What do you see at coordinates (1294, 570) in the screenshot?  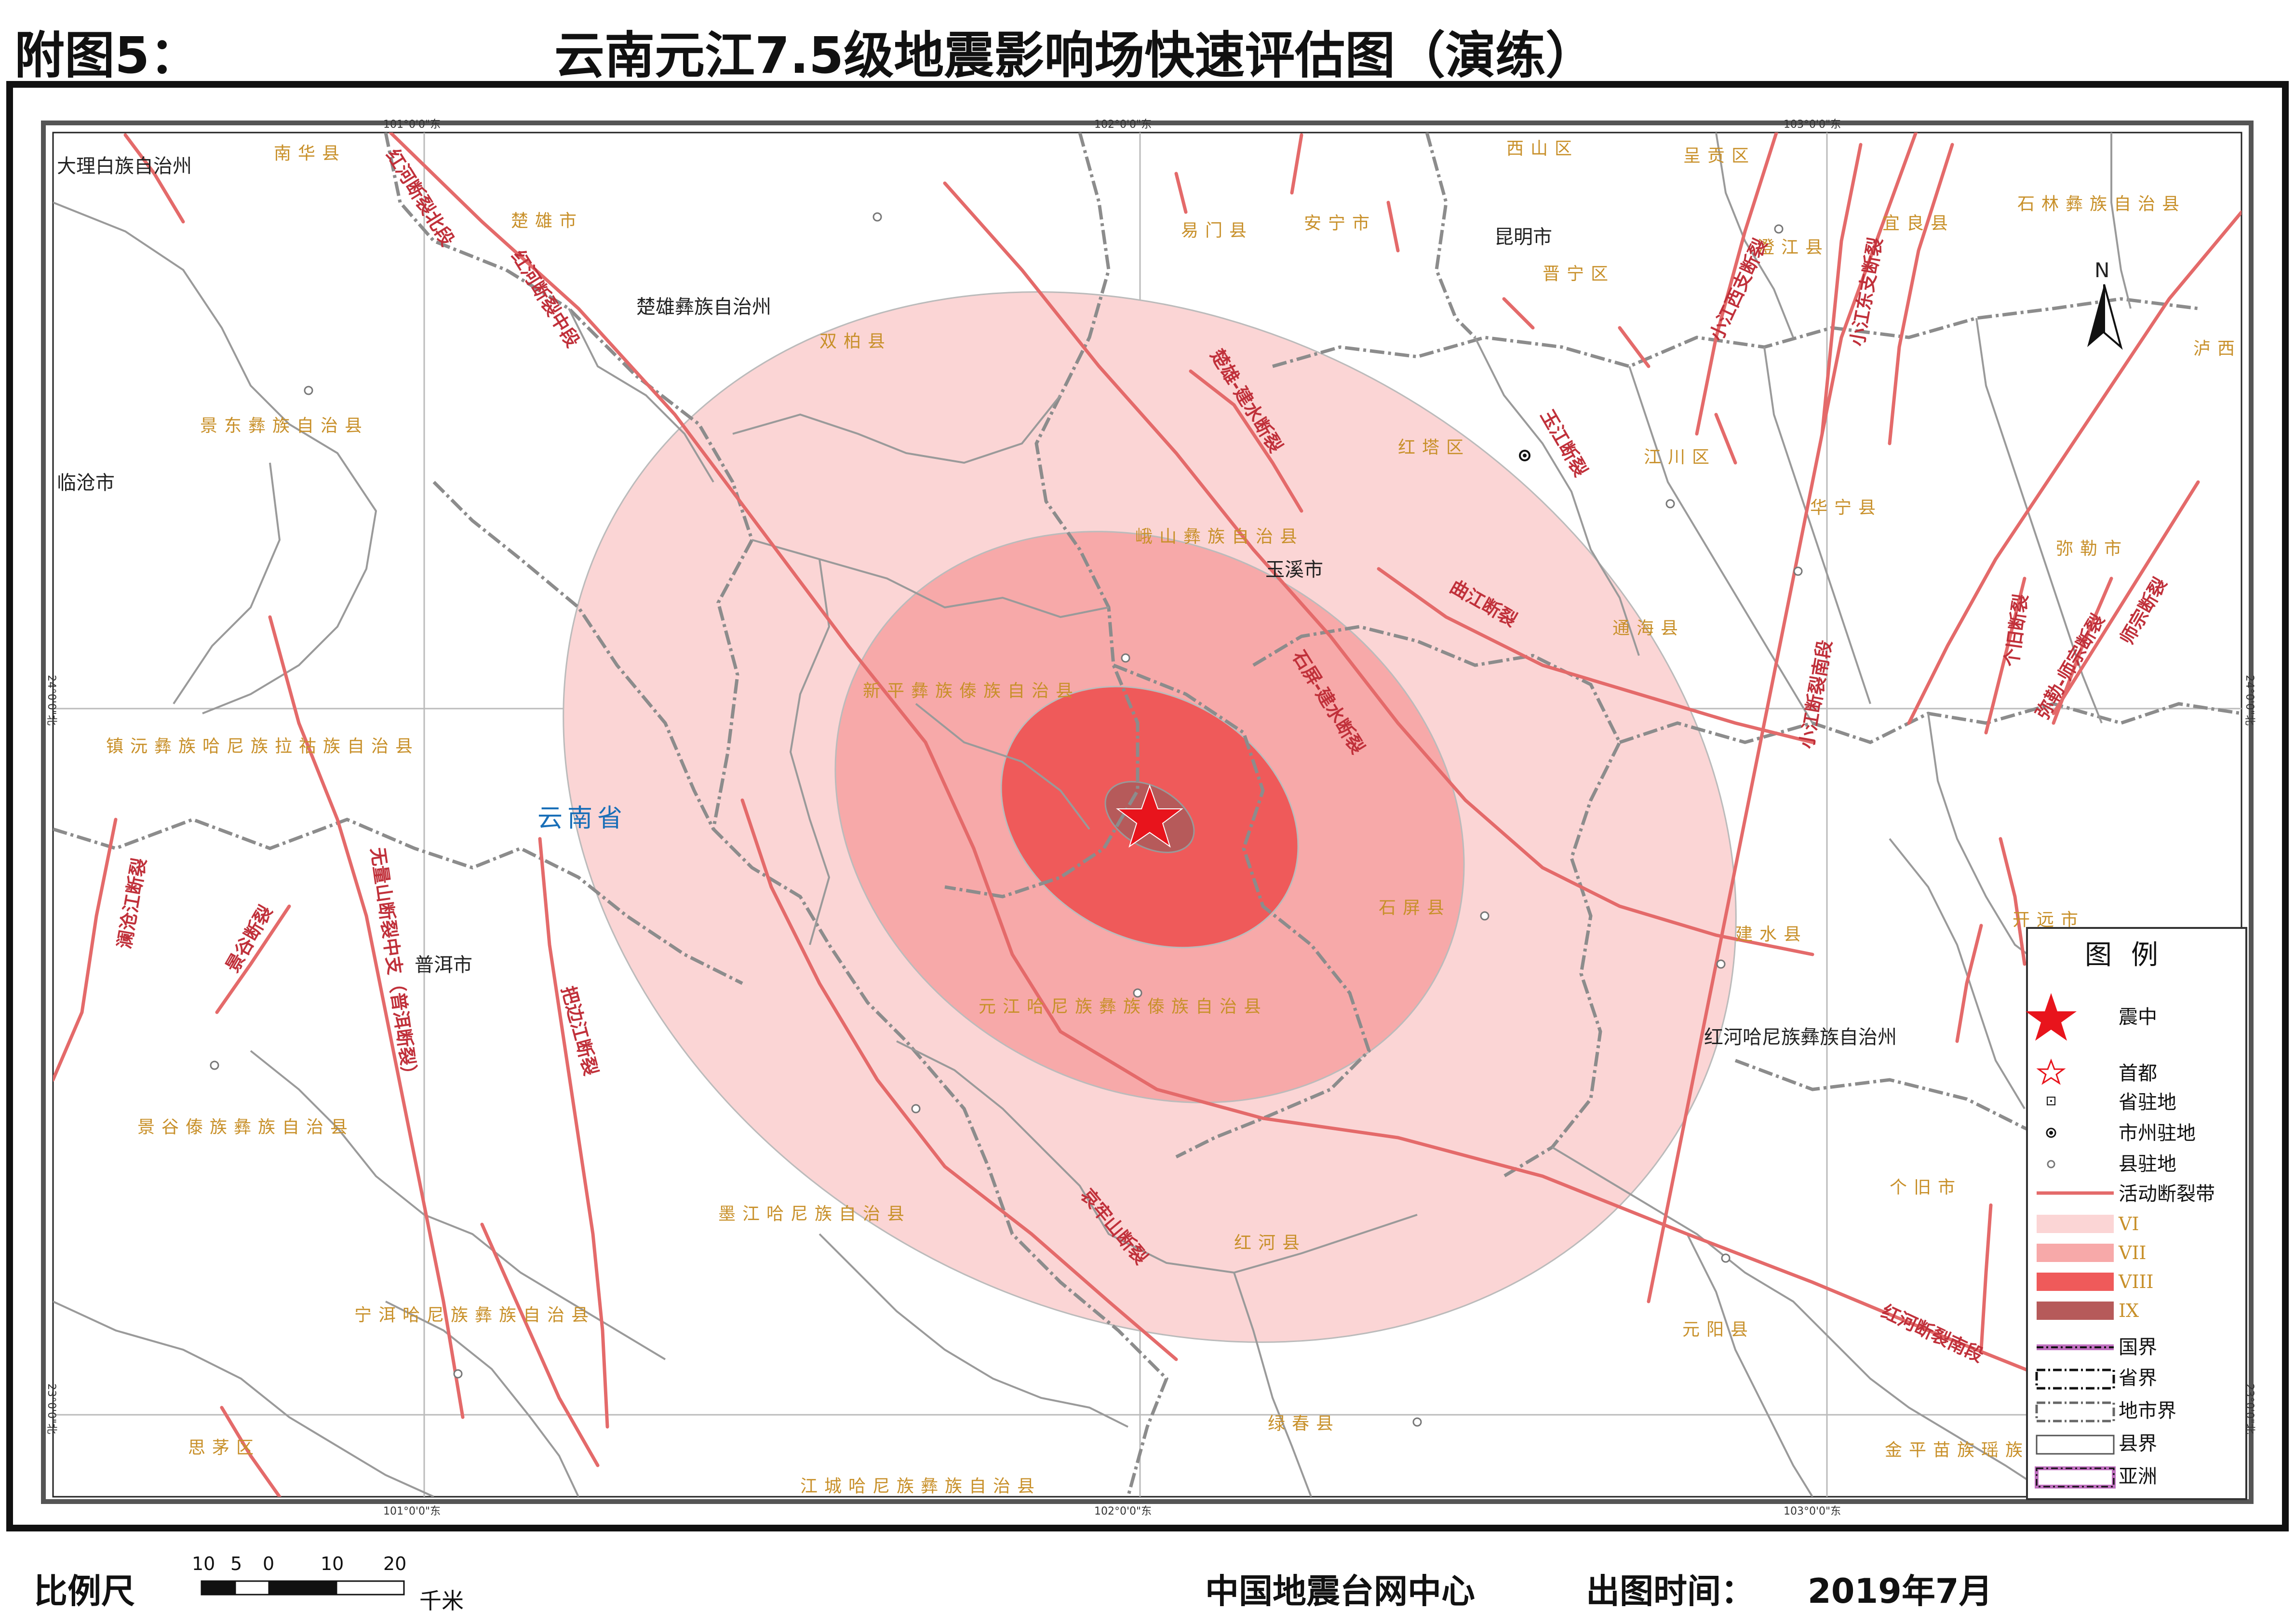 I see `place-label: 玉溪市` at bounding box center [1294, 570].